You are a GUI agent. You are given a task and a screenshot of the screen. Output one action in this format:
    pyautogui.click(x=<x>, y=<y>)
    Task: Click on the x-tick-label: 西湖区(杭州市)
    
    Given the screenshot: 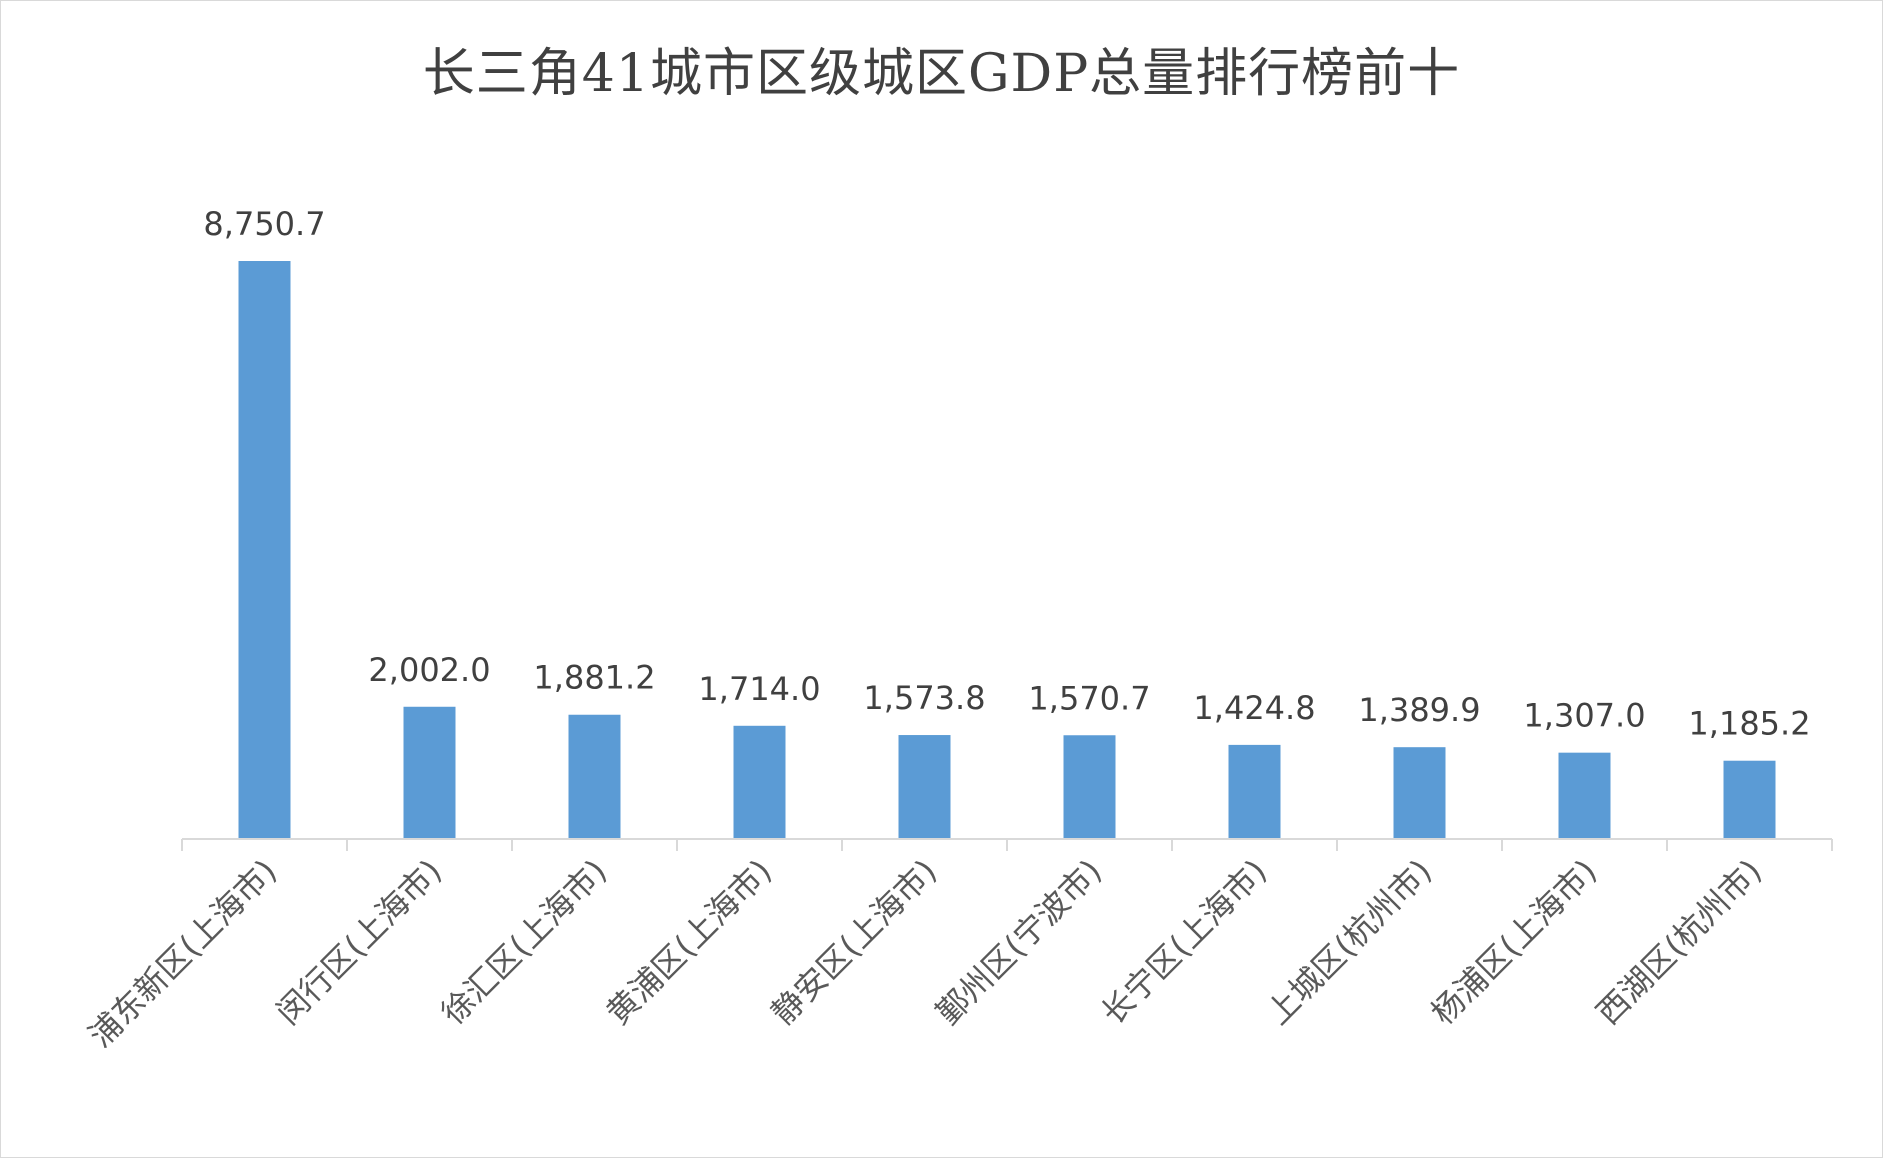 What is the action you would take?
    pyautogui.click(x=1679, y=942)
    